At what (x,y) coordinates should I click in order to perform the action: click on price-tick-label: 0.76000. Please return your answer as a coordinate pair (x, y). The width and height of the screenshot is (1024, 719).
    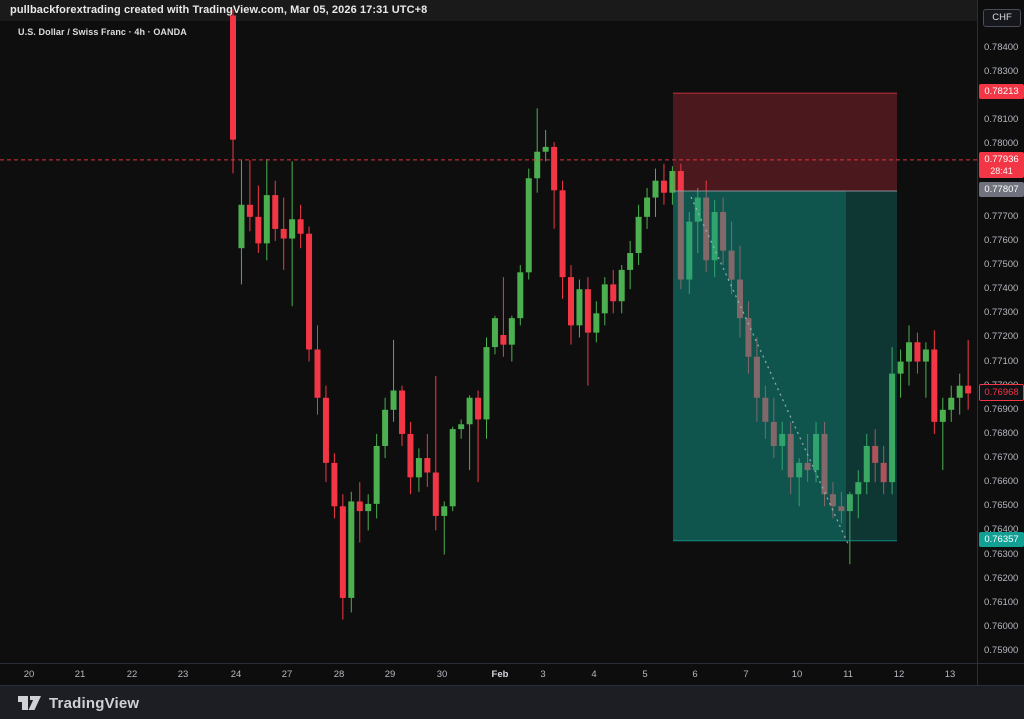
    Looking at the image, I should click on (1001, 626).